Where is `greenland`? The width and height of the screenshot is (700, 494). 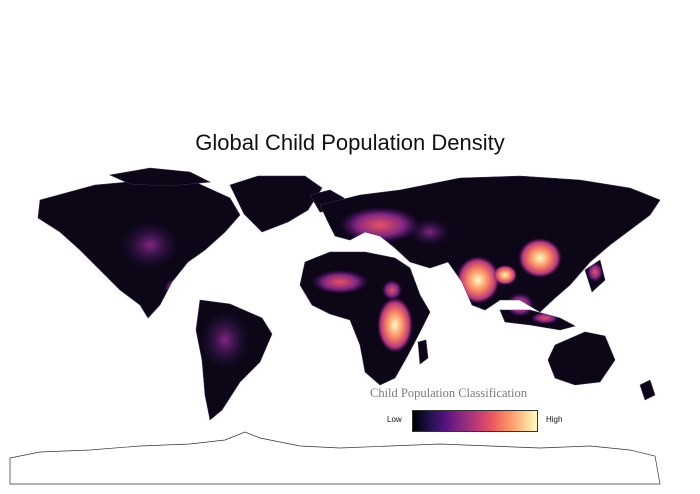
greenland is located at coordinates (276, 204).